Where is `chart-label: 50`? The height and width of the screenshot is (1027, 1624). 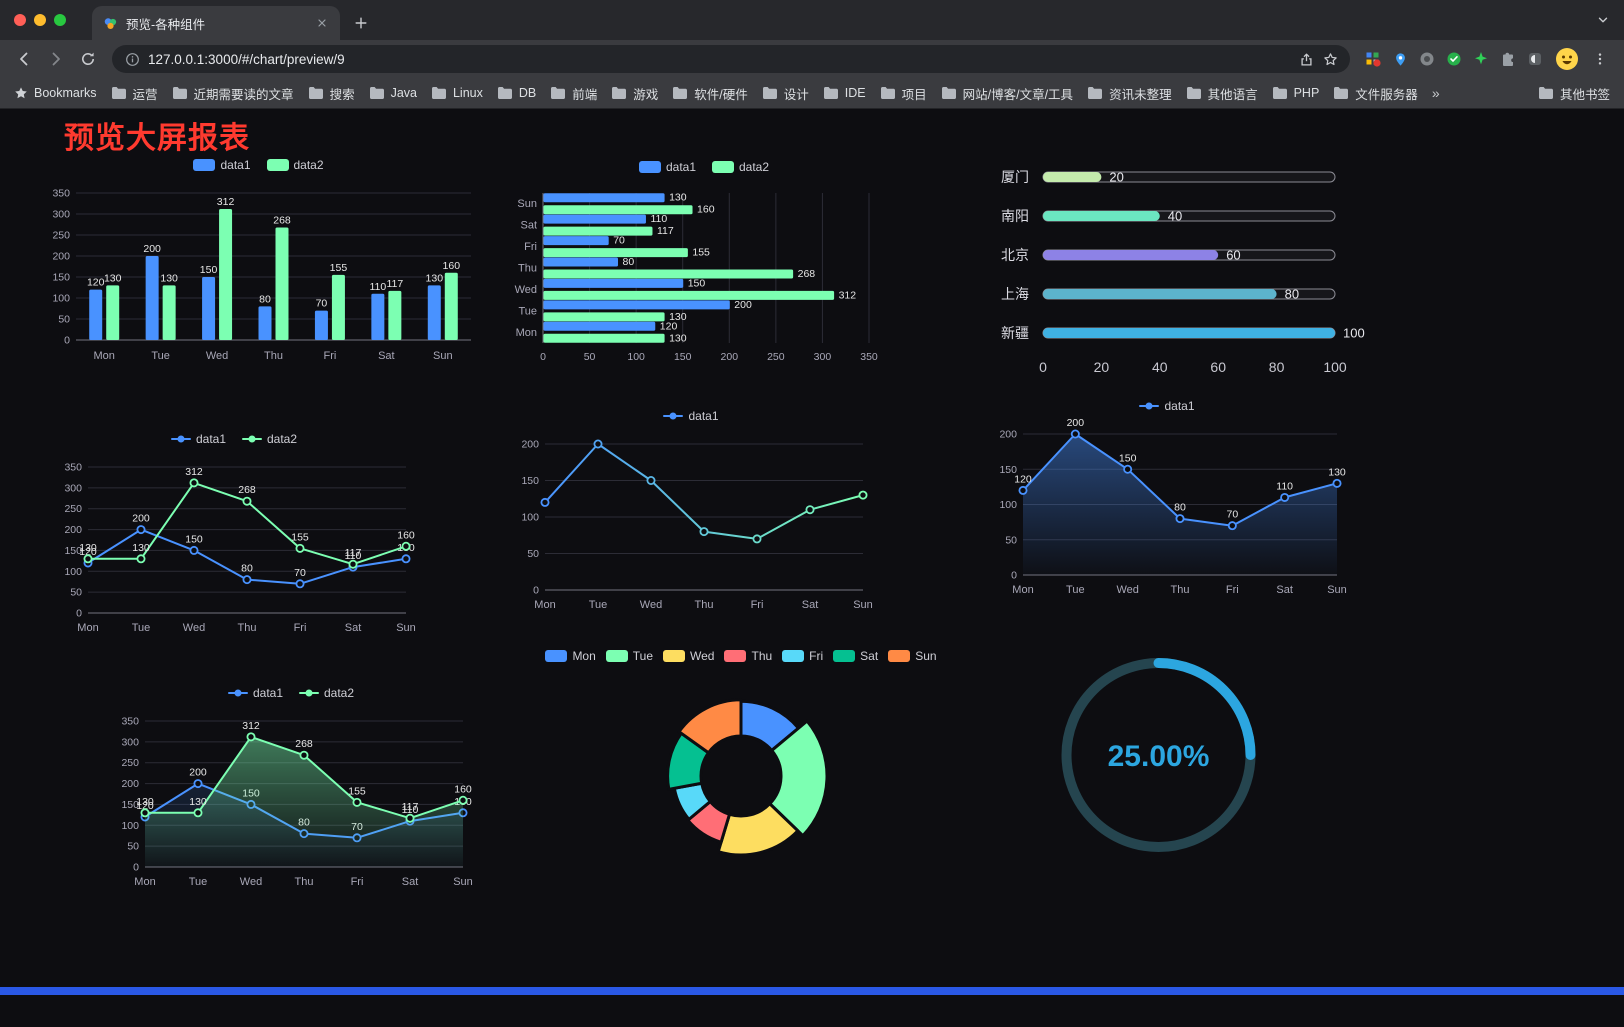
chart-label: 50 is located at coordinates (76, 593).